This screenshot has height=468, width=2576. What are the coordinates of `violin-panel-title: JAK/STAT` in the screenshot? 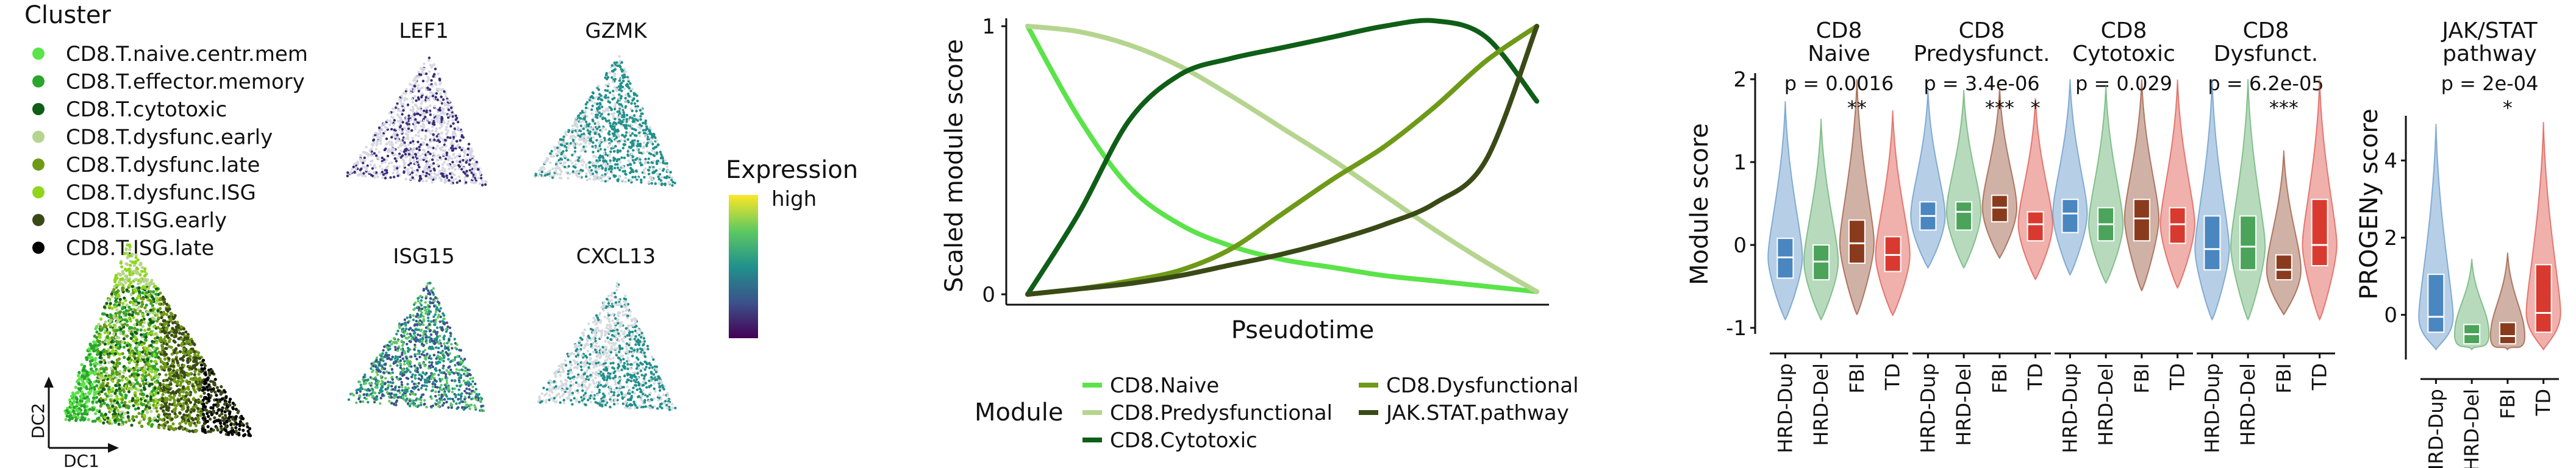 It's located at (2489, 30).